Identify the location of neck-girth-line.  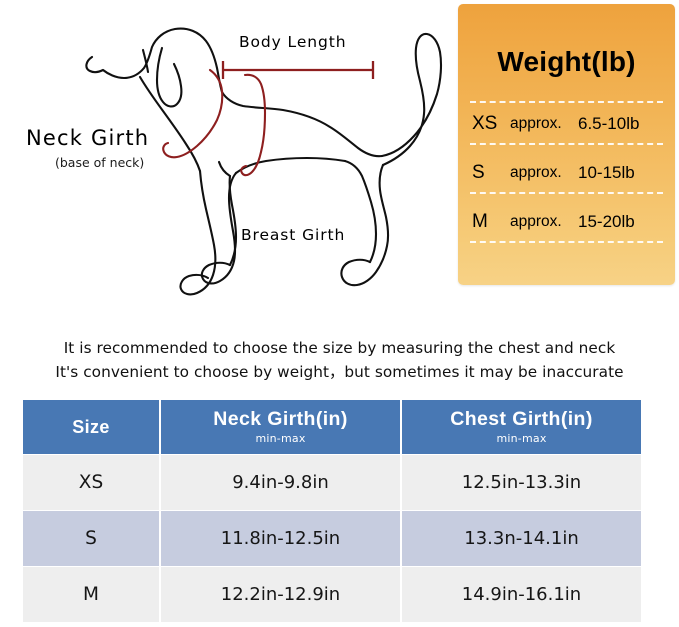
(193, 113).